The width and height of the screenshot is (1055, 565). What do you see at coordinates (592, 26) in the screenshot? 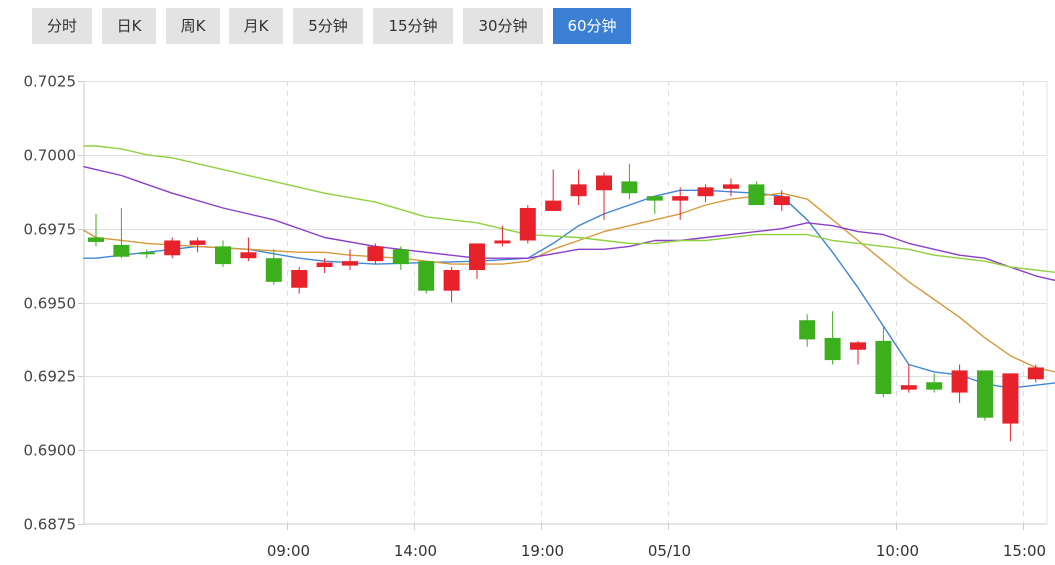
I see `tab-60min: 60分钟` at bounding box center [592, 26].